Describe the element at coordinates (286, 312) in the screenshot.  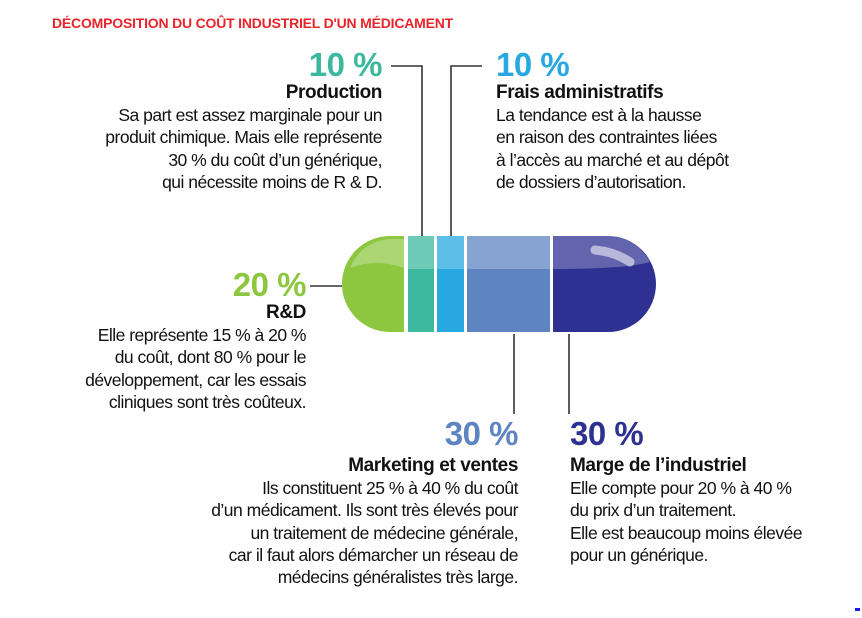
I see `rd-heading: R&D` at that location.